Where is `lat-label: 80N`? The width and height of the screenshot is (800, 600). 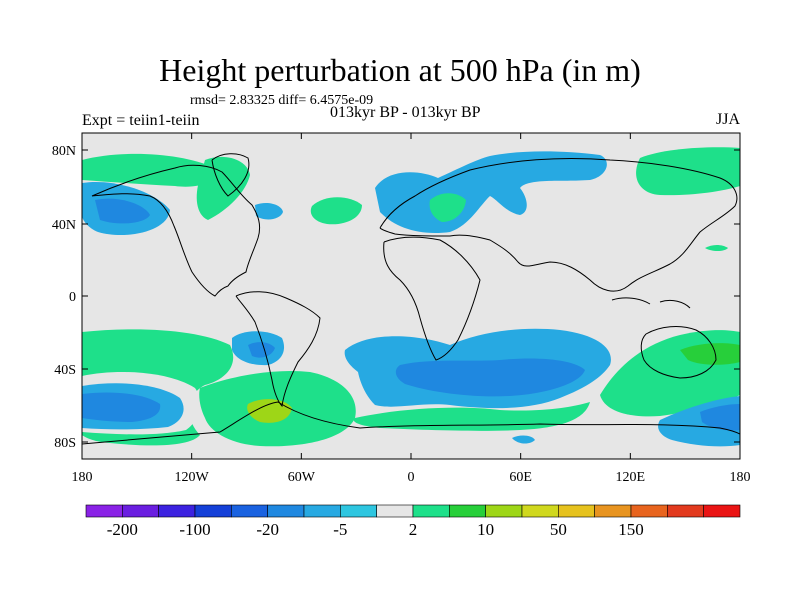 lat-label: 80N is located at coordinates (64, 151).